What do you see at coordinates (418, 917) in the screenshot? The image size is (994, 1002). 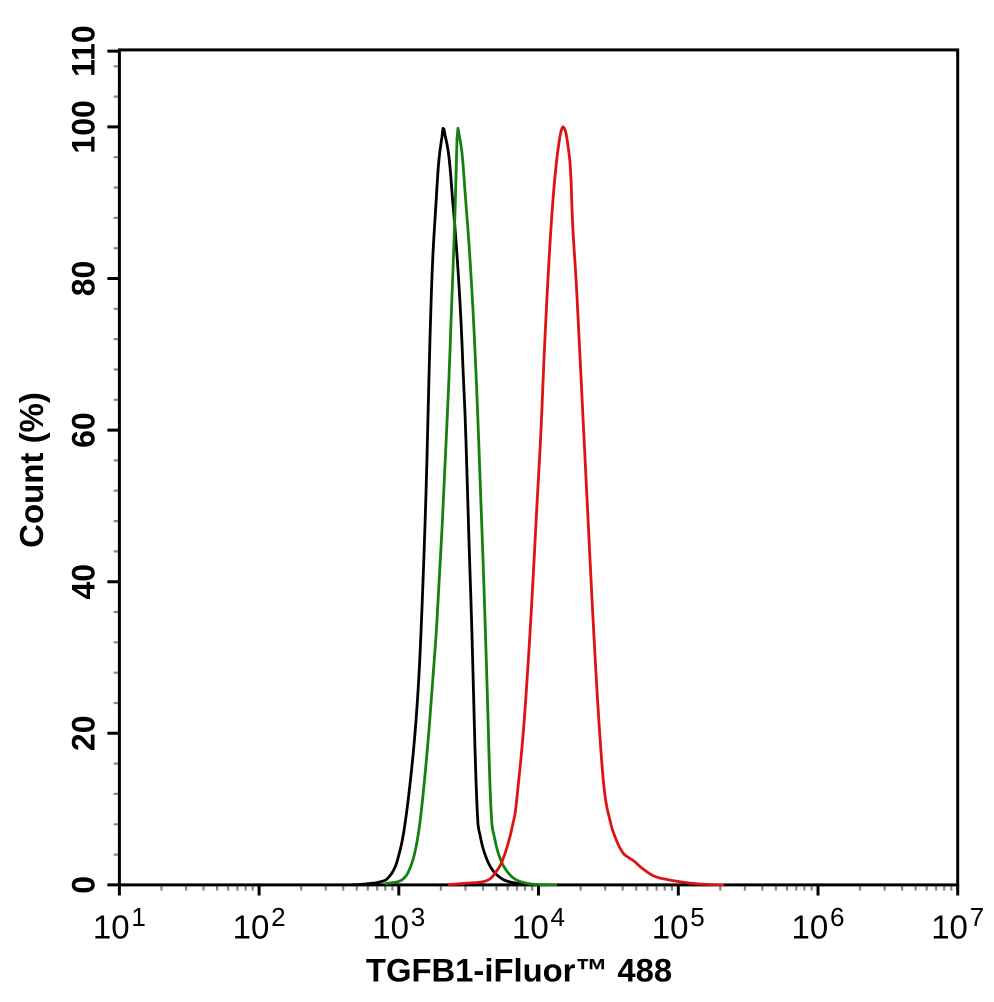 I see `svg-text: 3` at bounding box center [418, 917].